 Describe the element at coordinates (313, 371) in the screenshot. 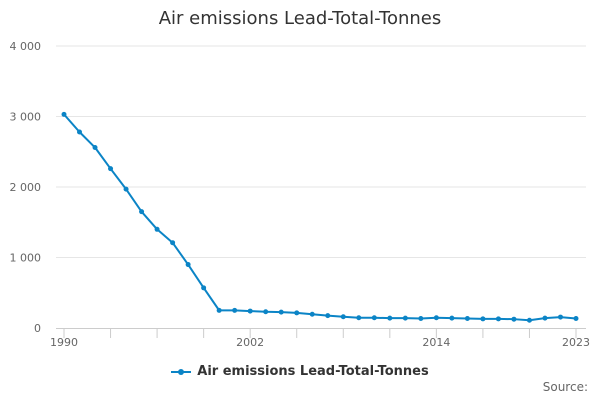

I see `legend-label: Air emissions Lead-Total-Tonnes` at that location.